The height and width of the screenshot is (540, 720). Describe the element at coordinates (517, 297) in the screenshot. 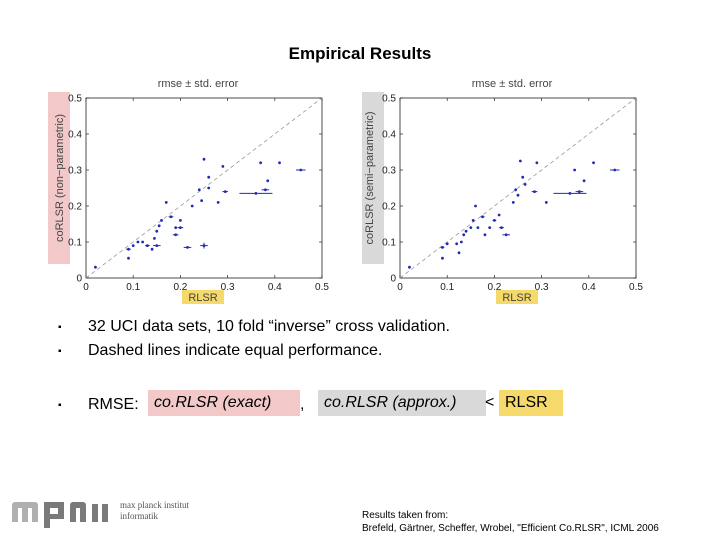

I see `xlabel-highlight` at that location.